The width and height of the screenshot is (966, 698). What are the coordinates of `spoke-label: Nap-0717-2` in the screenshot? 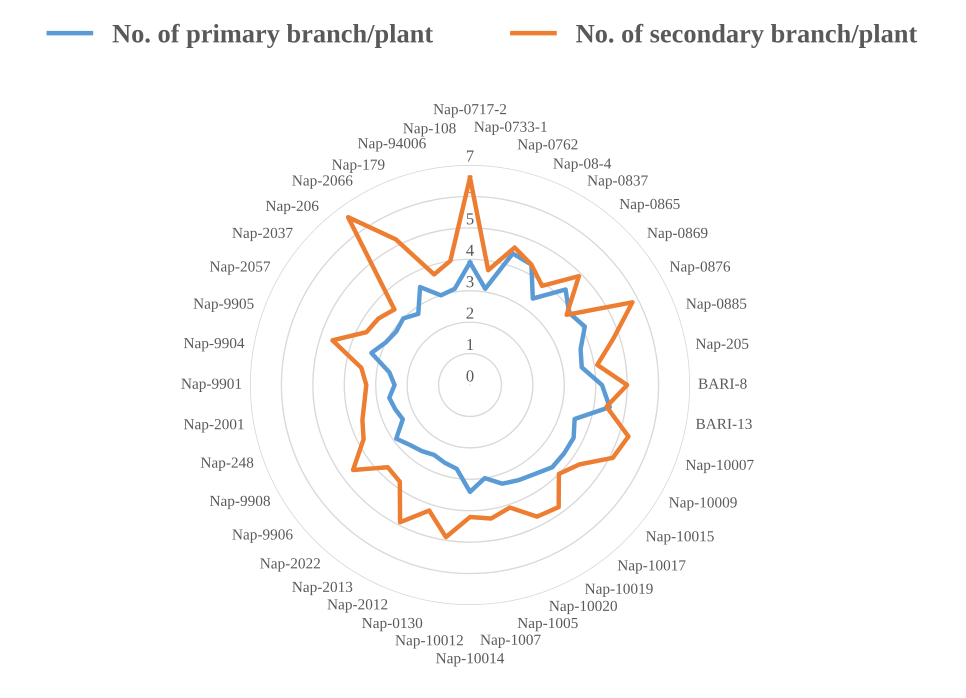 It's located at (470, 111).